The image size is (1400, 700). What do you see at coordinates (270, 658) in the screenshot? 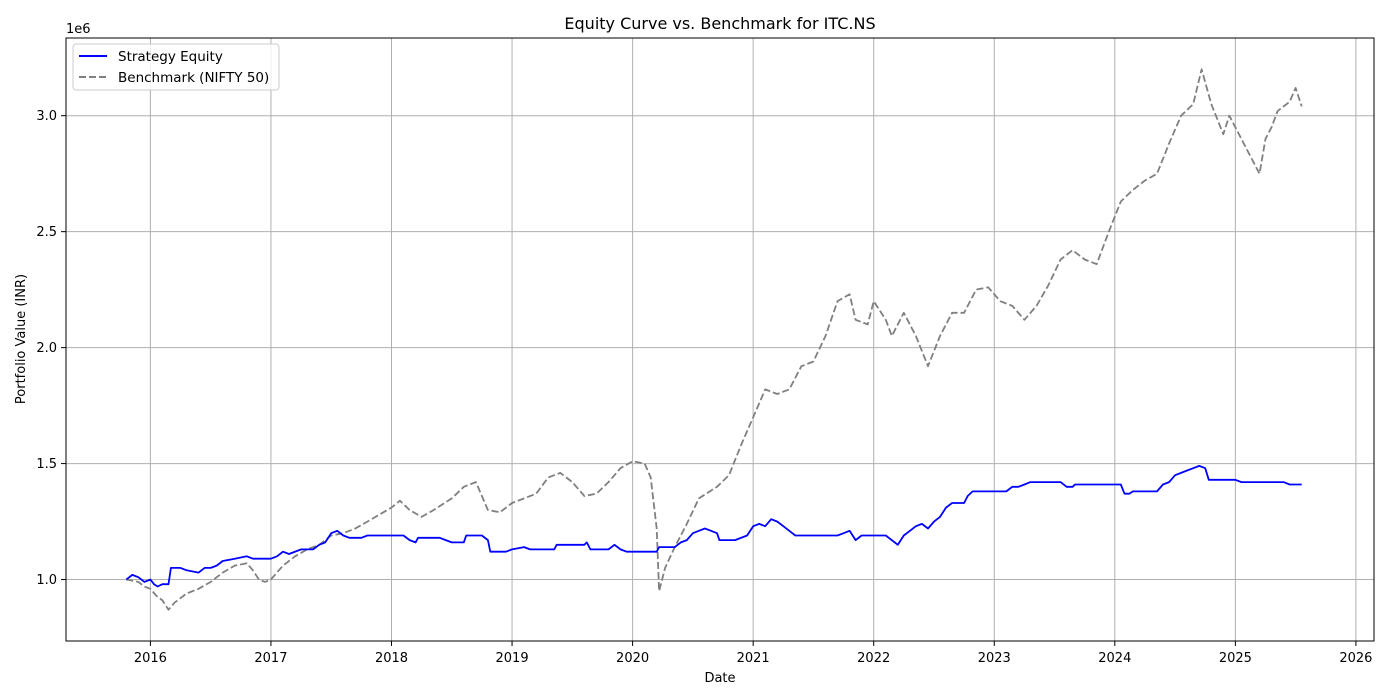
I see `x-tick-label: 2017` at bounding box center [270, 658].